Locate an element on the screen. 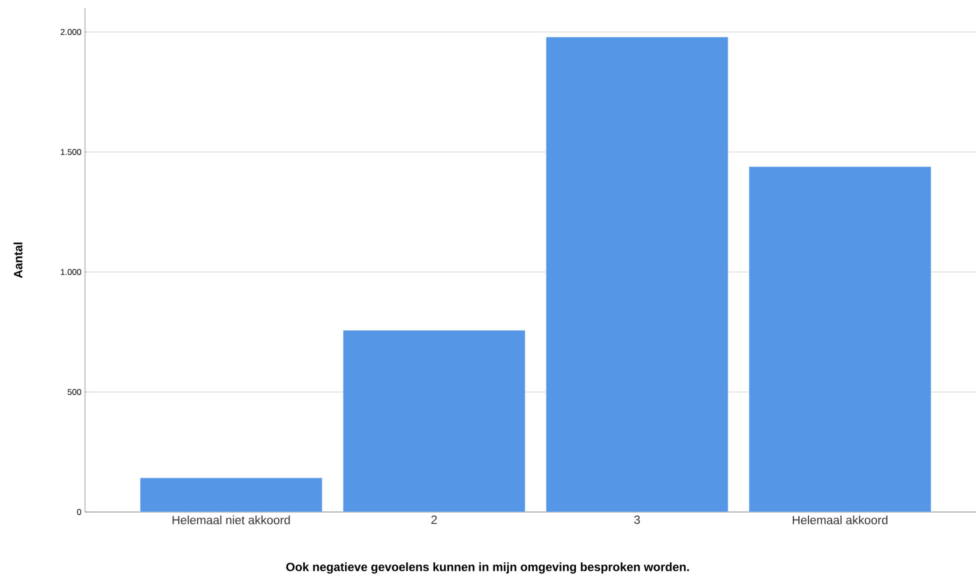 The width and height of the screenshot is (976, 578). y-tick-label: 1.000 is located at coordinates (71, 272).